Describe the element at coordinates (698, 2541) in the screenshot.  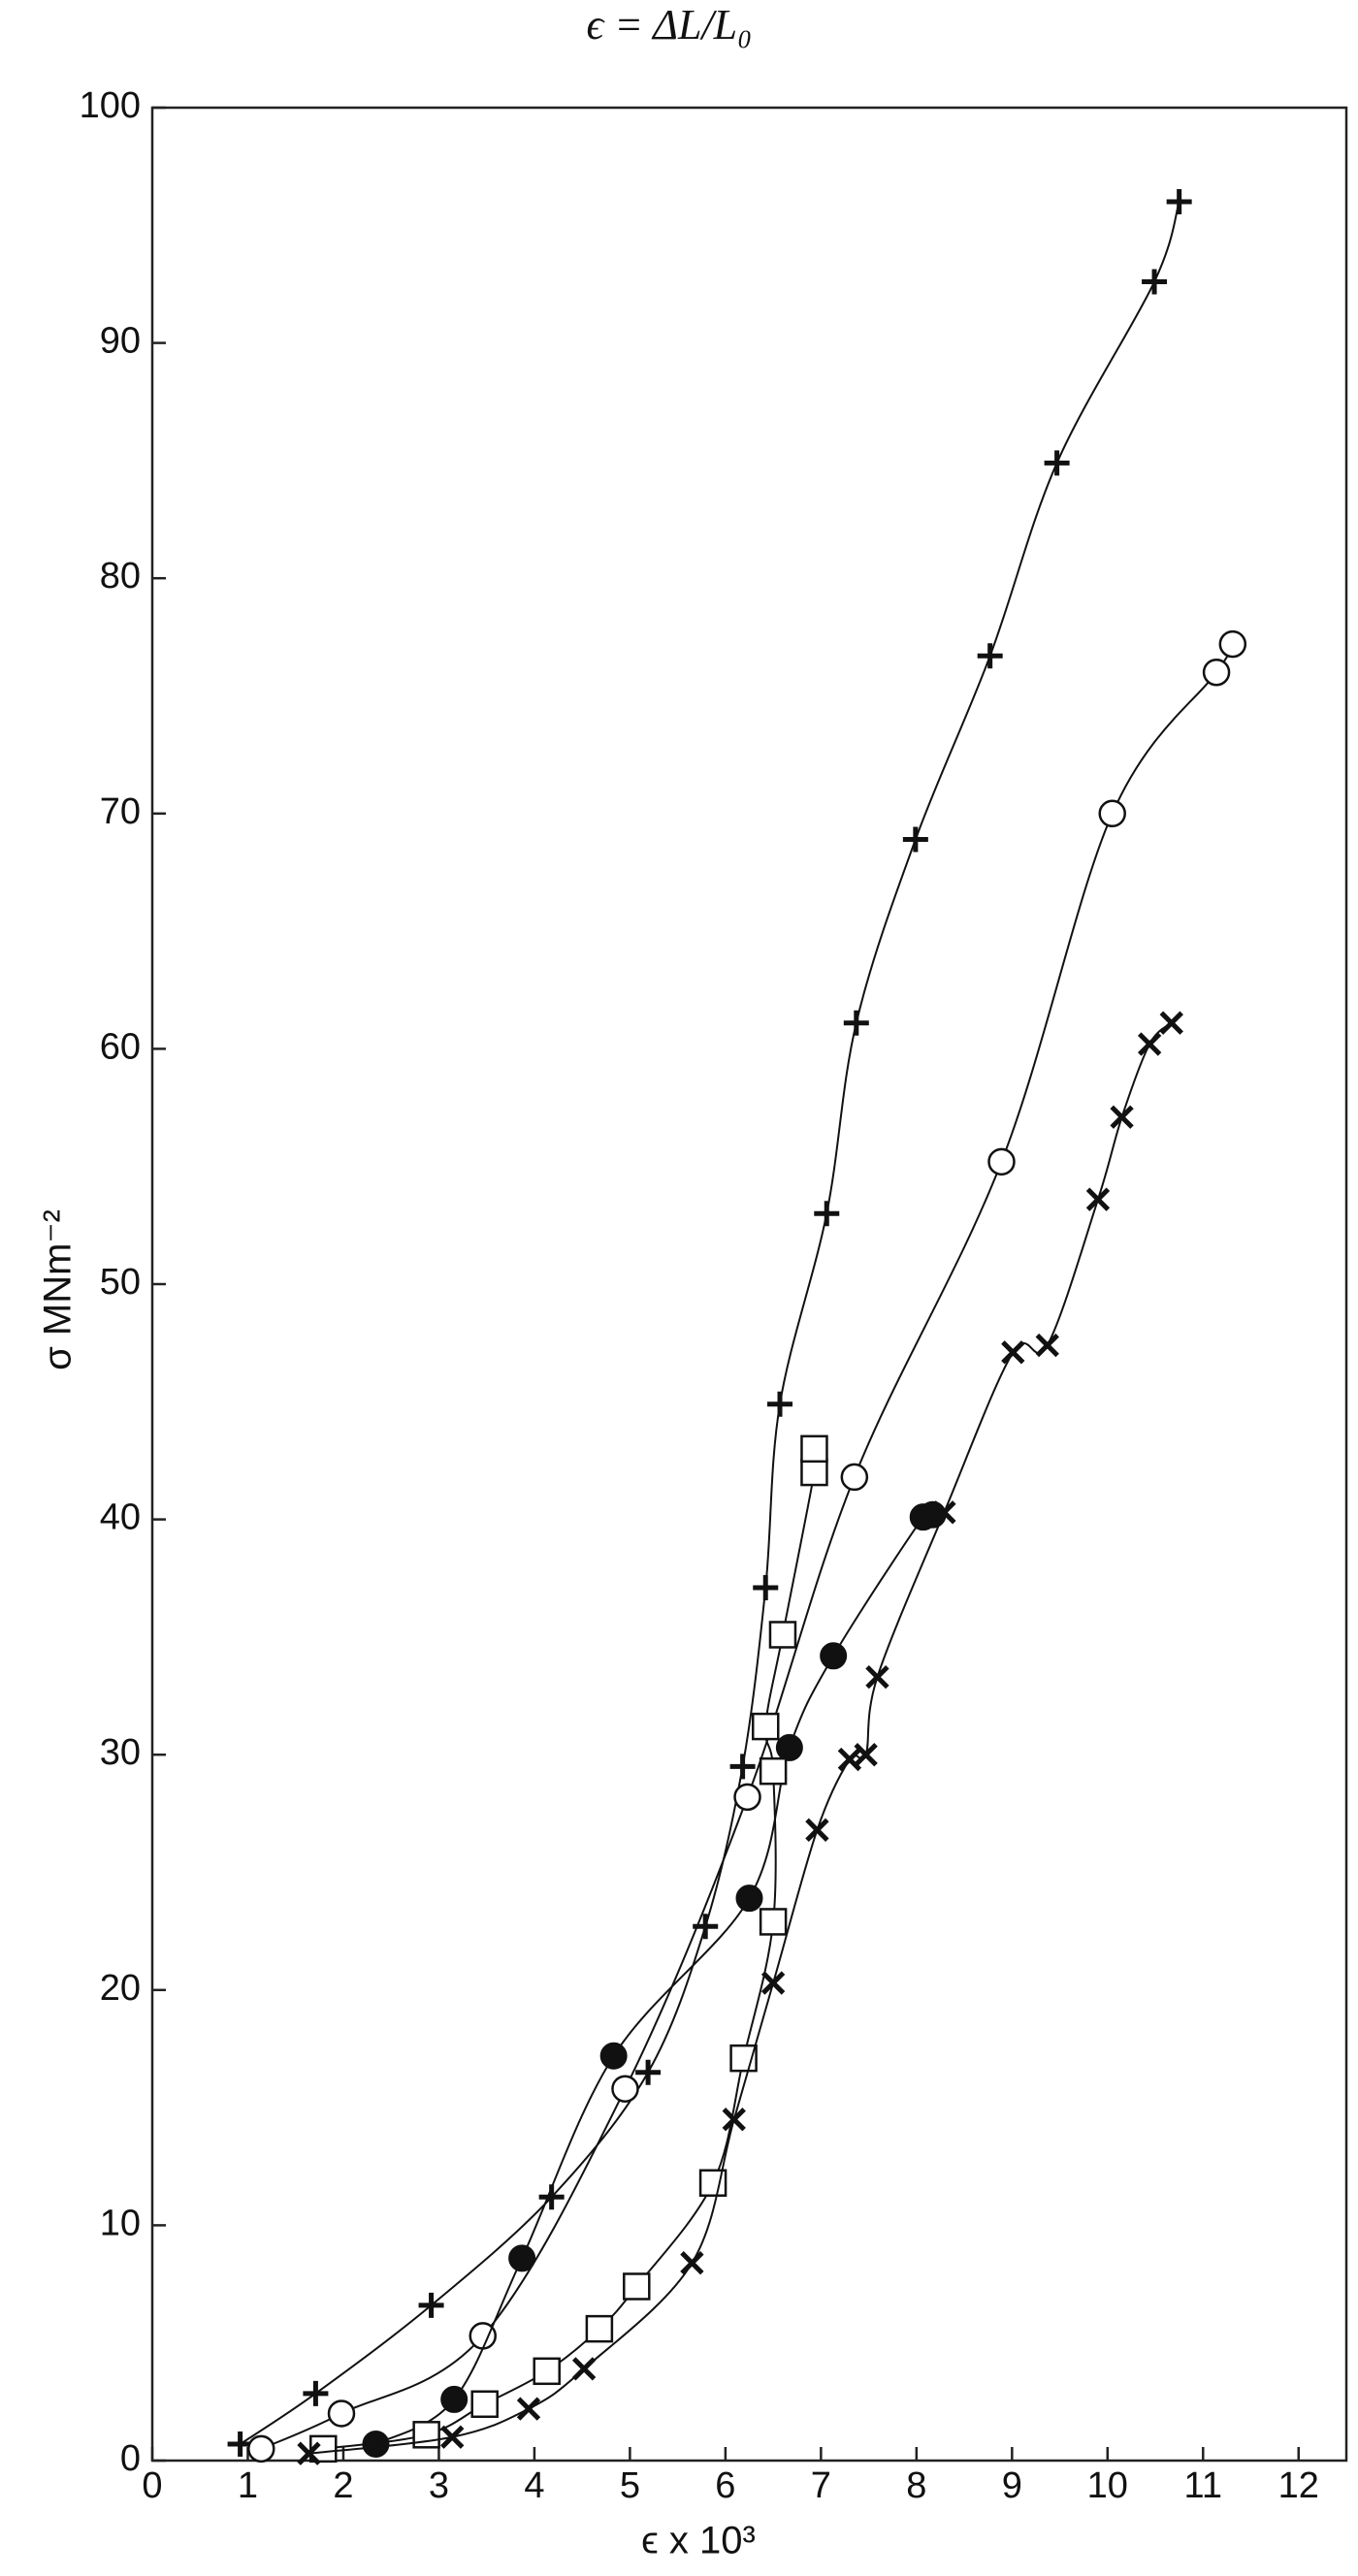
I see `x-axis-label: ϵ x 10³` at that location.